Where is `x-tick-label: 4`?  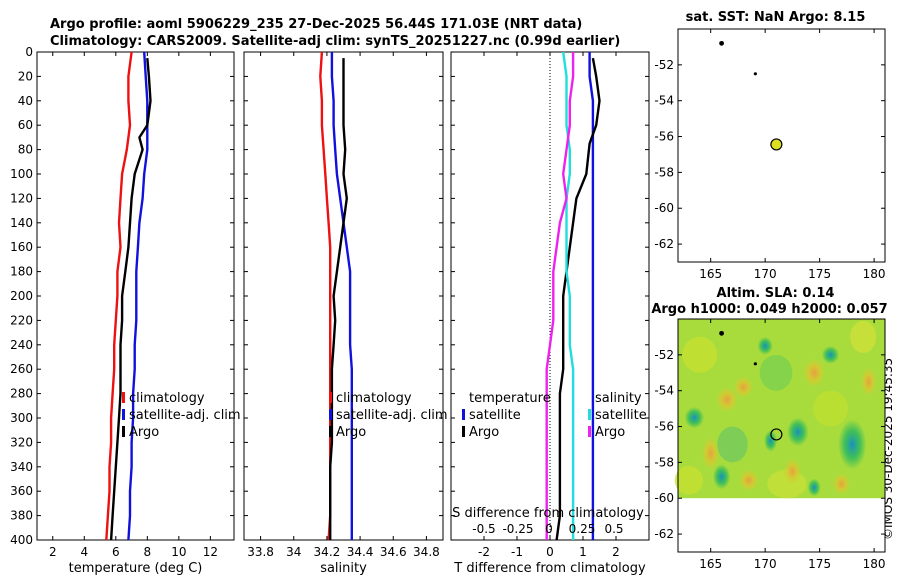
x-tick-label: 4 is located at coordinates (84, 552).